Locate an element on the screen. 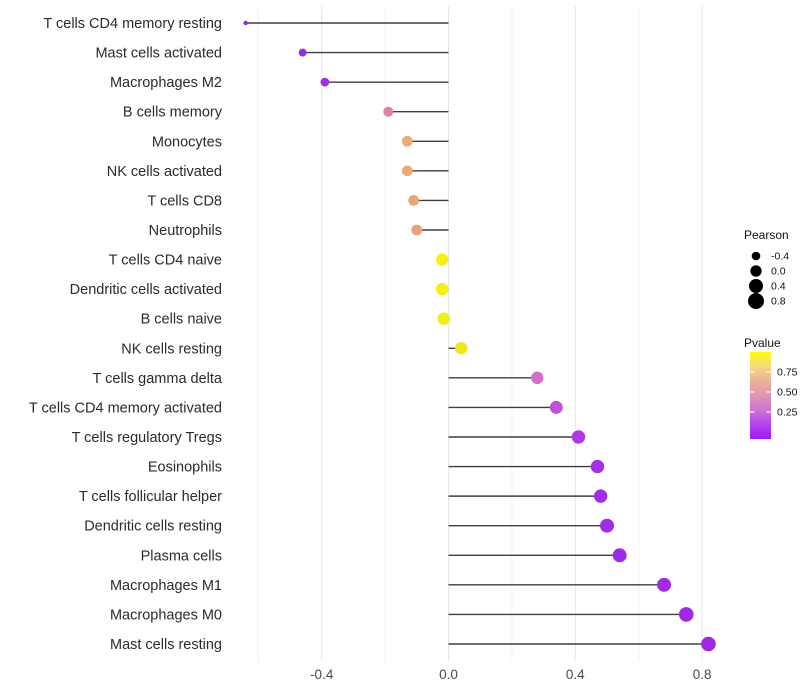 This screenshot has width=800, height=700. category-label: Mast cells activated is located at coordinates (158, 54).